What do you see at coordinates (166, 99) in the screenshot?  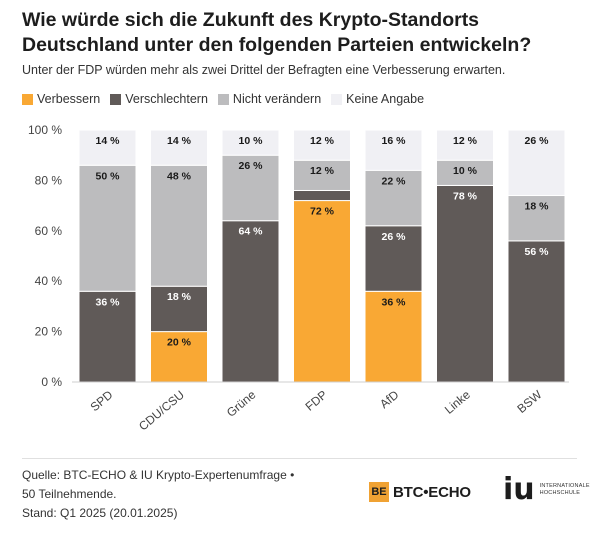 I see `legend-label-verschlechtern: Verschlechtern` at bounding box center [166, 99].